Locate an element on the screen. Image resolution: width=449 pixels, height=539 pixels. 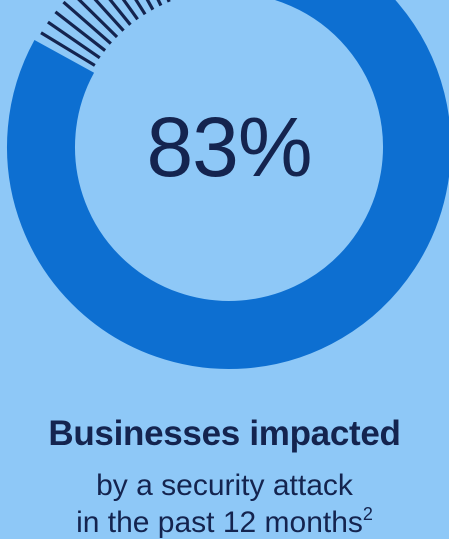
subtitle-line-2-text: in the past 12 months is located at coordinates (219, 522).